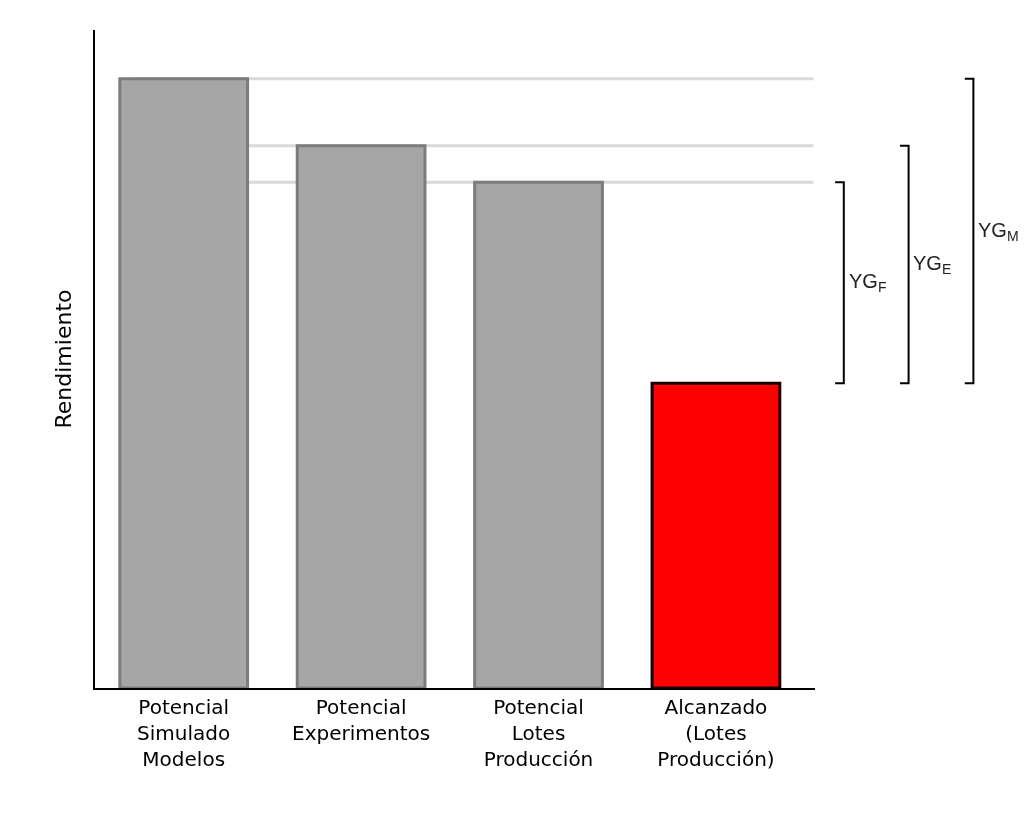 The image size is (1030, 828). Describe the element at coordinates (361, 720) in the screenshot. I see `x-tick-label: Potencial Experimentos` at that location.